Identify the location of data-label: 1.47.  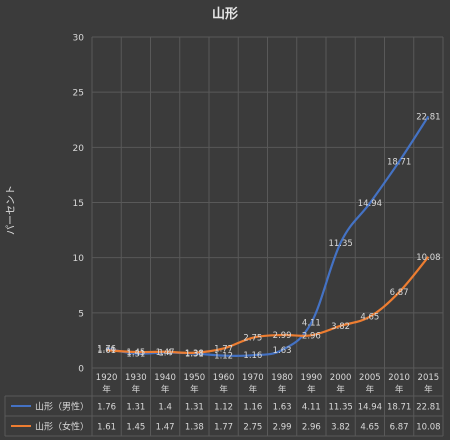
(165, 353).